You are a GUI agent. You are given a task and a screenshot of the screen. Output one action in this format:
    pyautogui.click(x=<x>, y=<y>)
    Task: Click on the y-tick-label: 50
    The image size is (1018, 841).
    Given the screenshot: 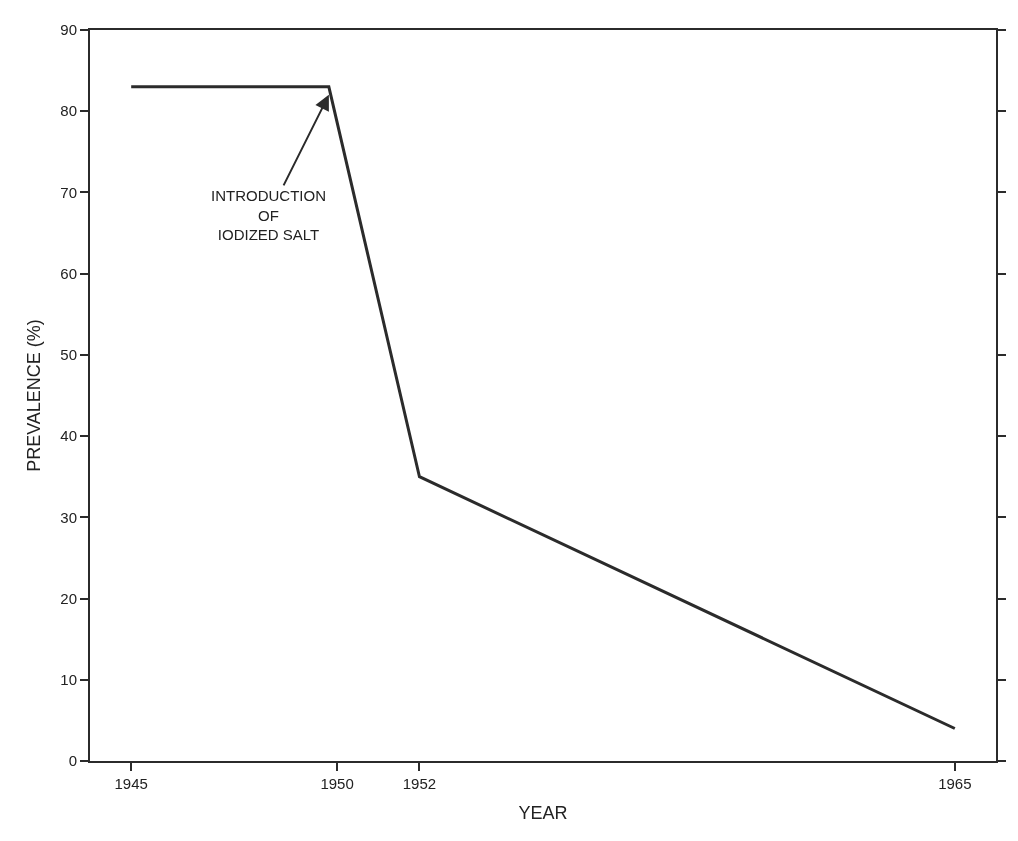 What is the action you would take?
    pyautogui.click(x=68, y=355)
    